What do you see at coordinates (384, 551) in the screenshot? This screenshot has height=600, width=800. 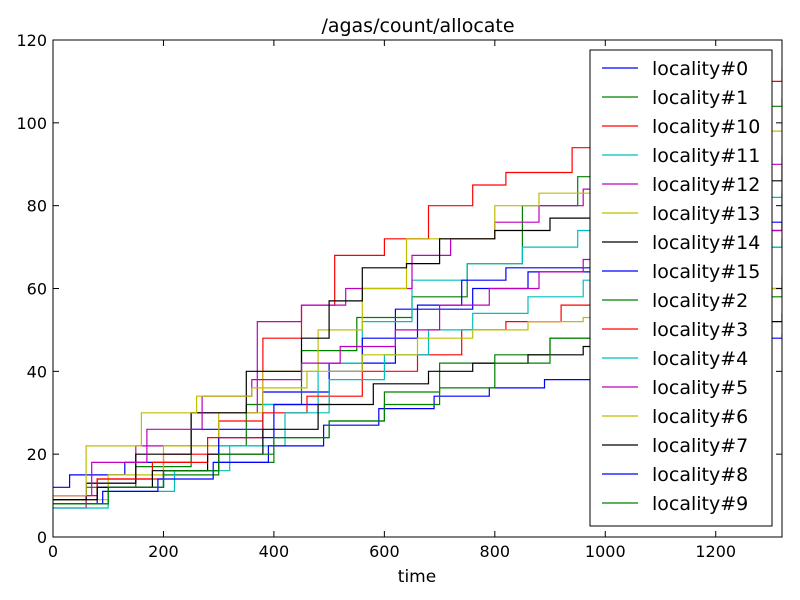 I see `x-tick-label: 600` at bounding box center [384, 551].